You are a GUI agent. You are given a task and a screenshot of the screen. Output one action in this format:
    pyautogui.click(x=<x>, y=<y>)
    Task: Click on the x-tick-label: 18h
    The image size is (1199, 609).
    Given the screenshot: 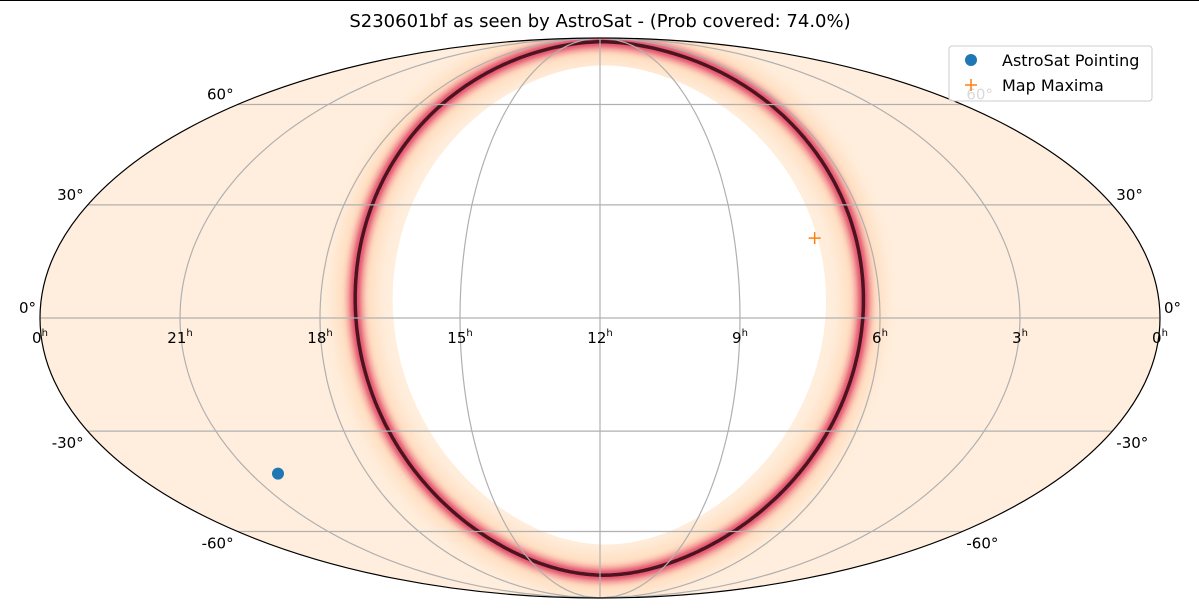 What is the action you would take?
    pyautogui.click(x=319, y=337)
    